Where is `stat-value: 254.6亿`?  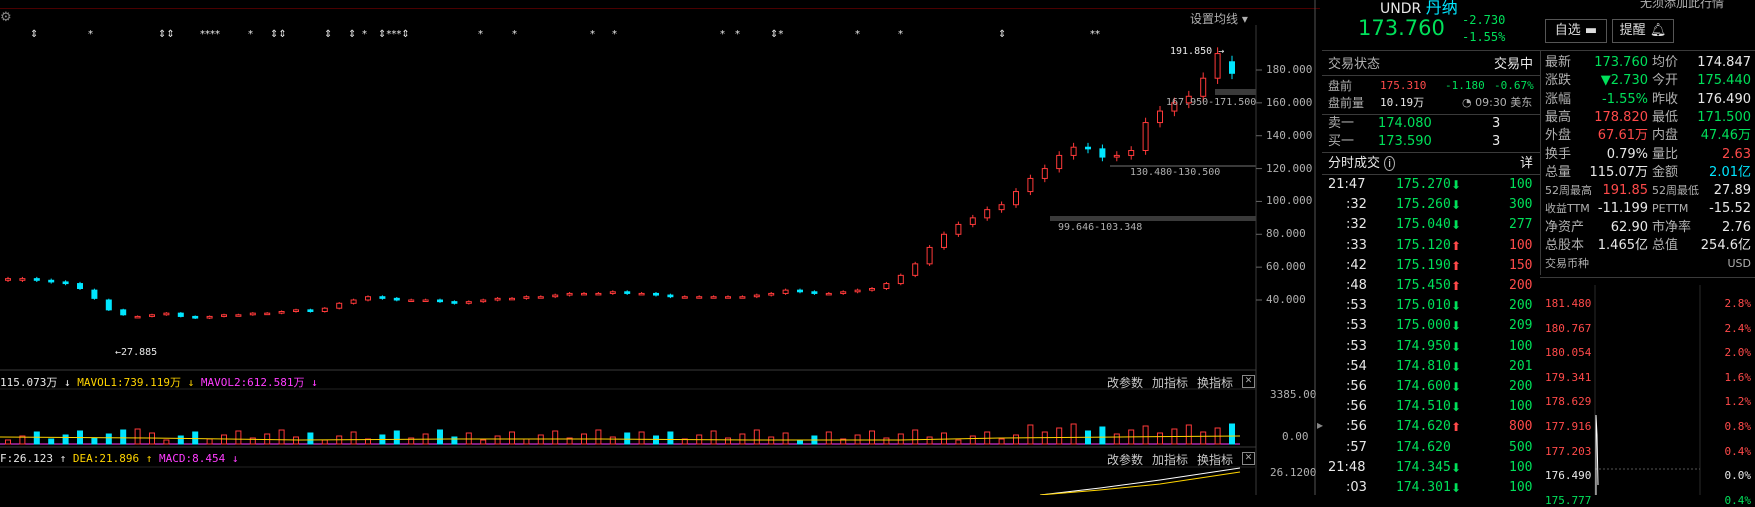 stat-value: 254.6亿 is located at coordinates (1725, 245).